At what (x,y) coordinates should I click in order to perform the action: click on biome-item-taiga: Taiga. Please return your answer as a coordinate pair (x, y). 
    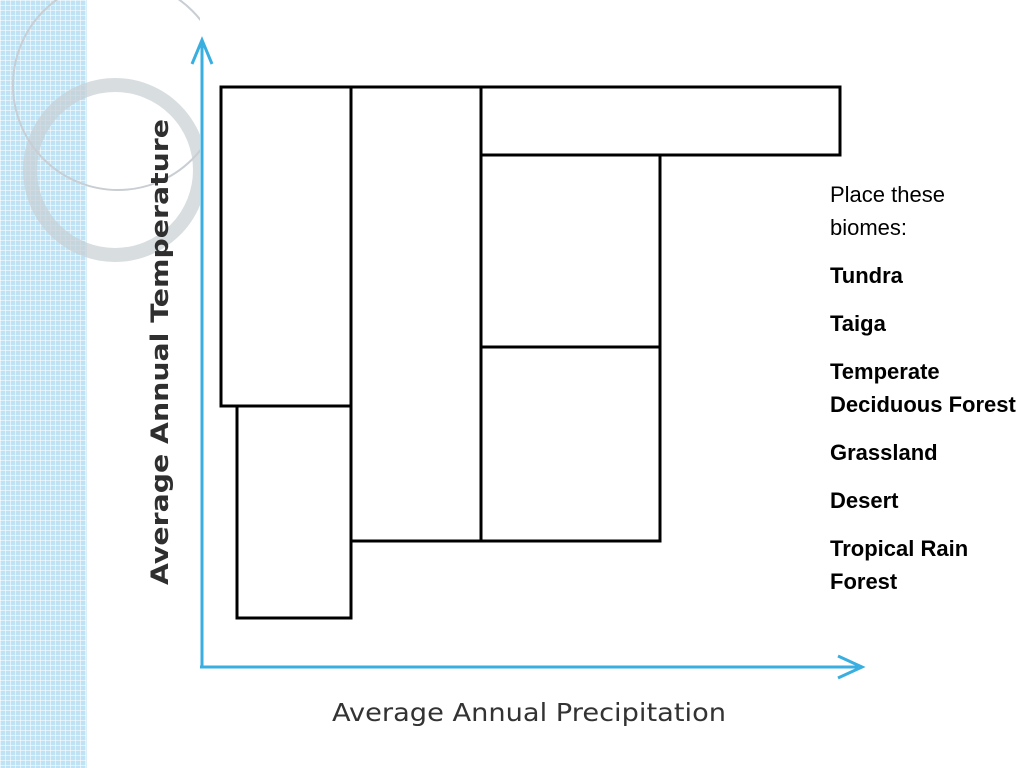
    Looking at the image, I should click on (858, 323).